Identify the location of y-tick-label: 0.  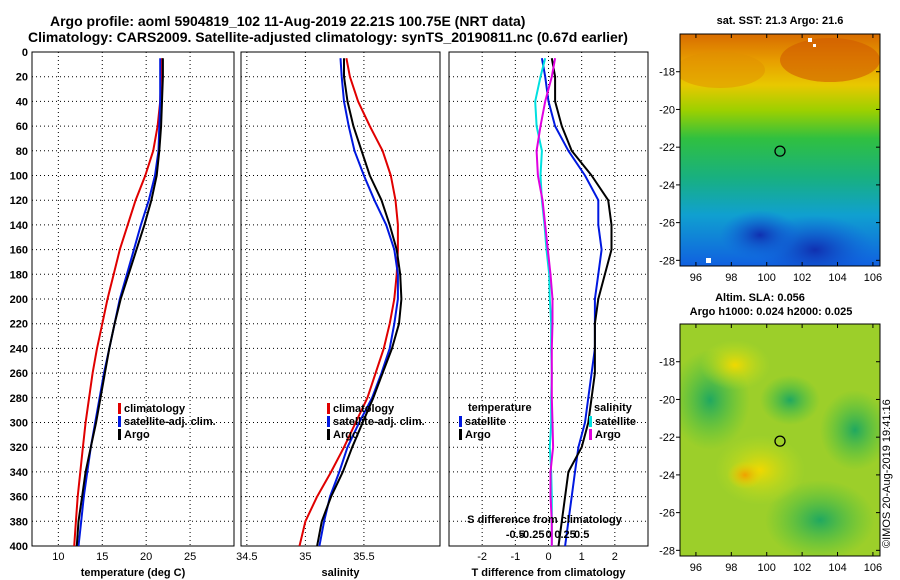
(25, 53).